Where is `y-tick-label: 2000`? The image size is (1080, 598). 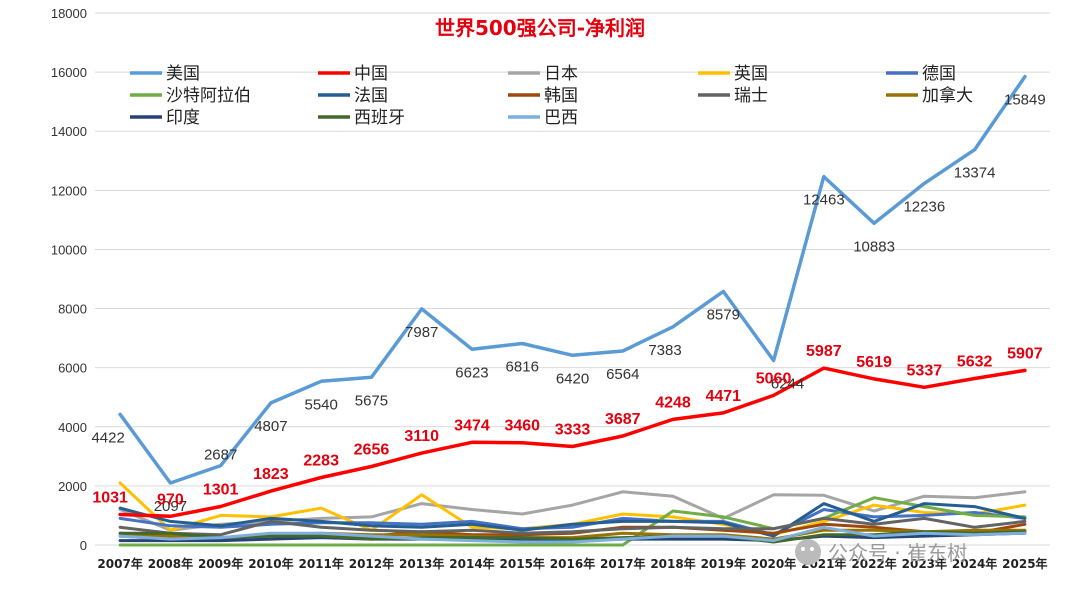 y-tick-label: 2000 is located at coordinates (72, 486).